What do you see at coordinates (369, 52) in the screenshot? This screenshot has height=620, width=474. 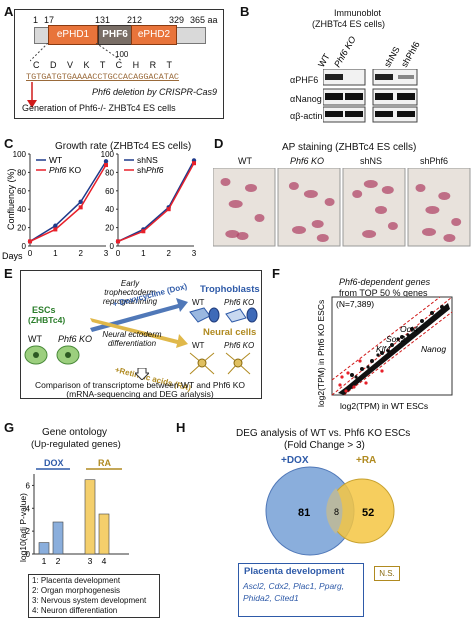 I see `lane-labels: WT Phf6 KO shNS shPhf6` at bounding box center [369, 52].